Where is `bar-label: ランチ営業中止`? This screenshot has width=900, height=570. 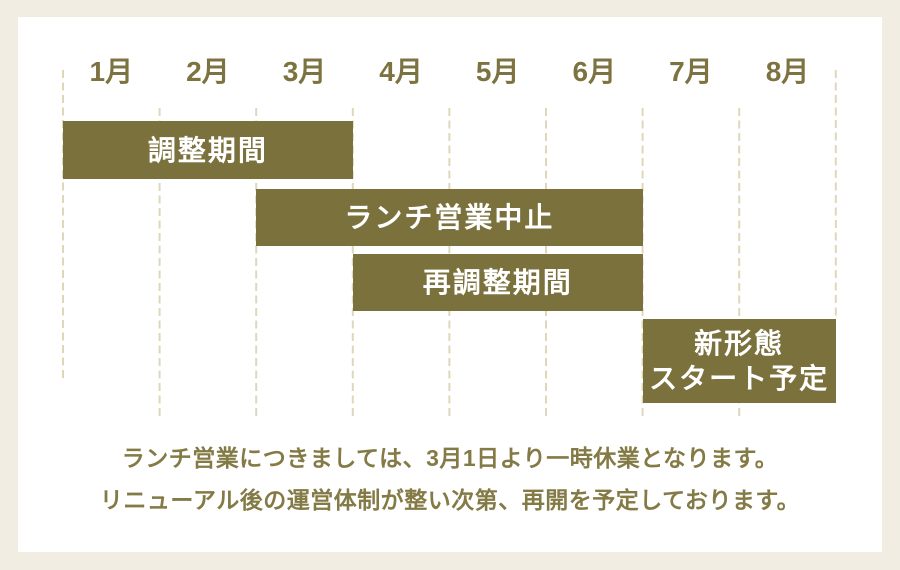
bar-label: ランチ営業中止 is located at coordinates (449, 217).